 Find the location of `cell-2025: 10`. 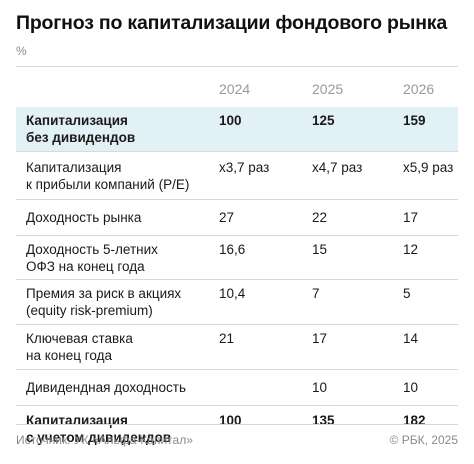

cell-2025: 10 is located at coordinates (320, 387).